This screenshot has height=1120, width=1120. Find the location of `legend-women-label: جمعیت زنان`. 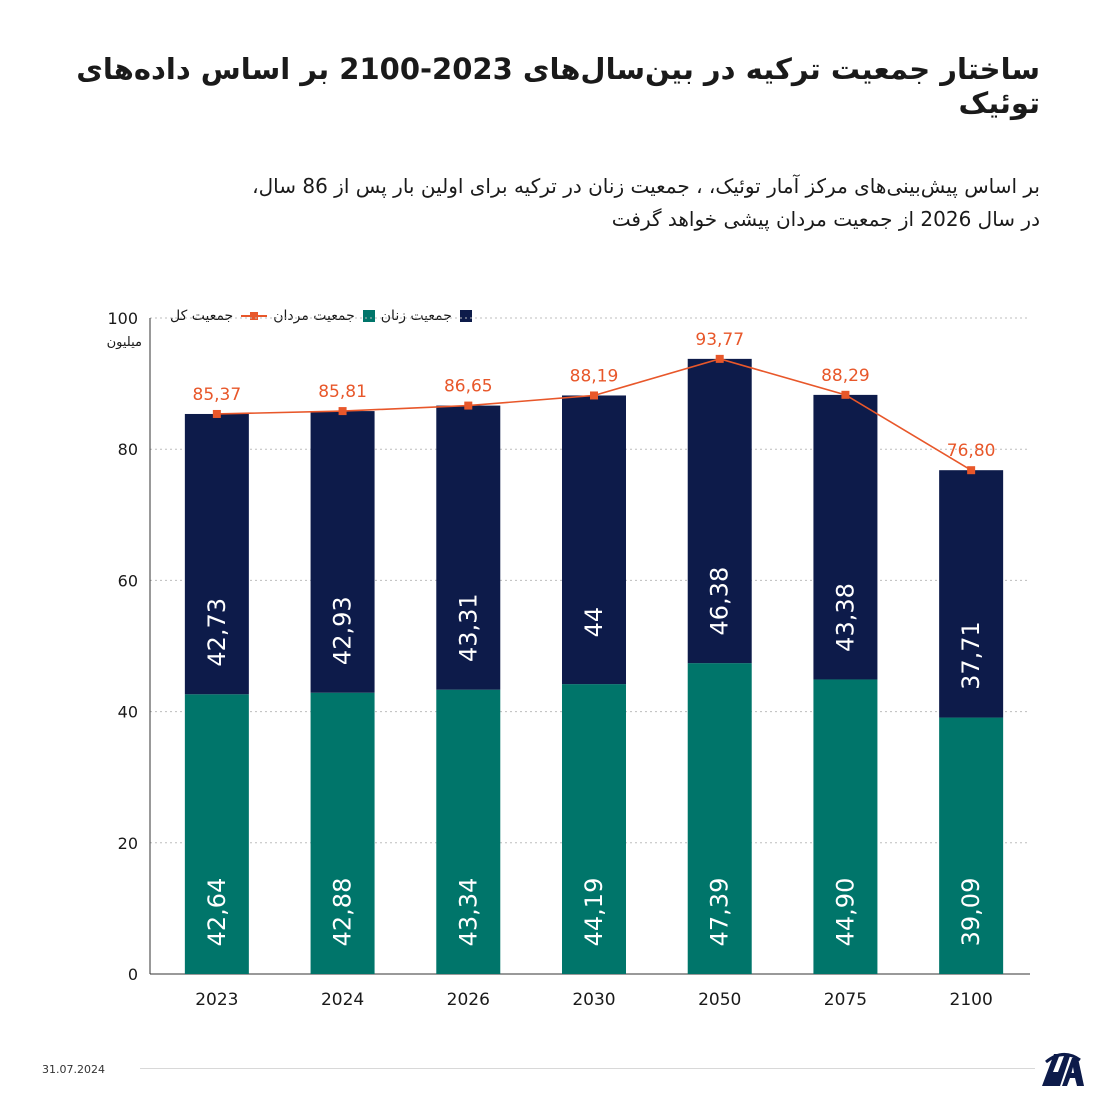

legend-women-label: جمعیت زنان is located at coordinates (416, 316).